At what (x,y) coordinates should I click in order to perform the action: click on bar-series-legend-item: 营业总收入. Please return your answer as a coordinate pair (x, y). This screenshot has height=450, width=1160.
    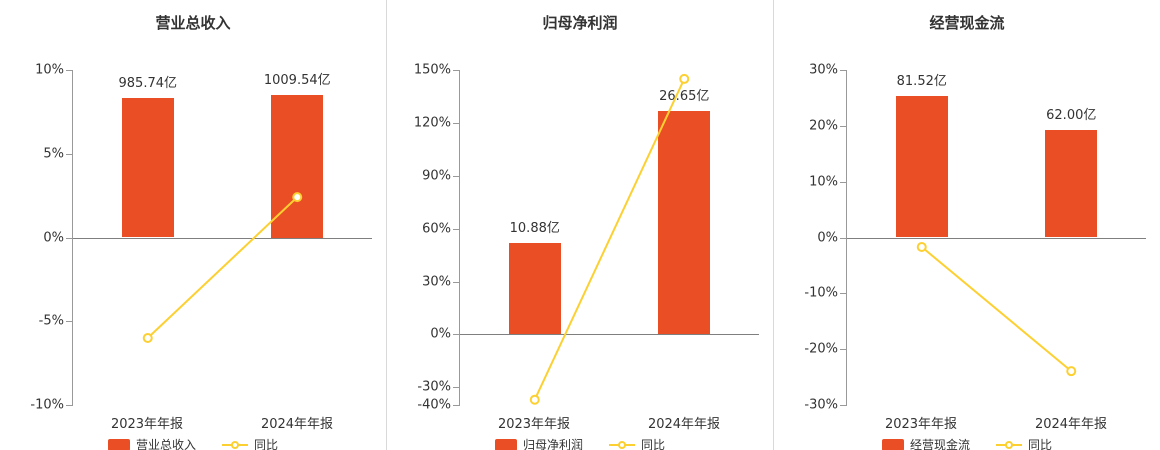
    Looking at the image, I should click on (151, 443).